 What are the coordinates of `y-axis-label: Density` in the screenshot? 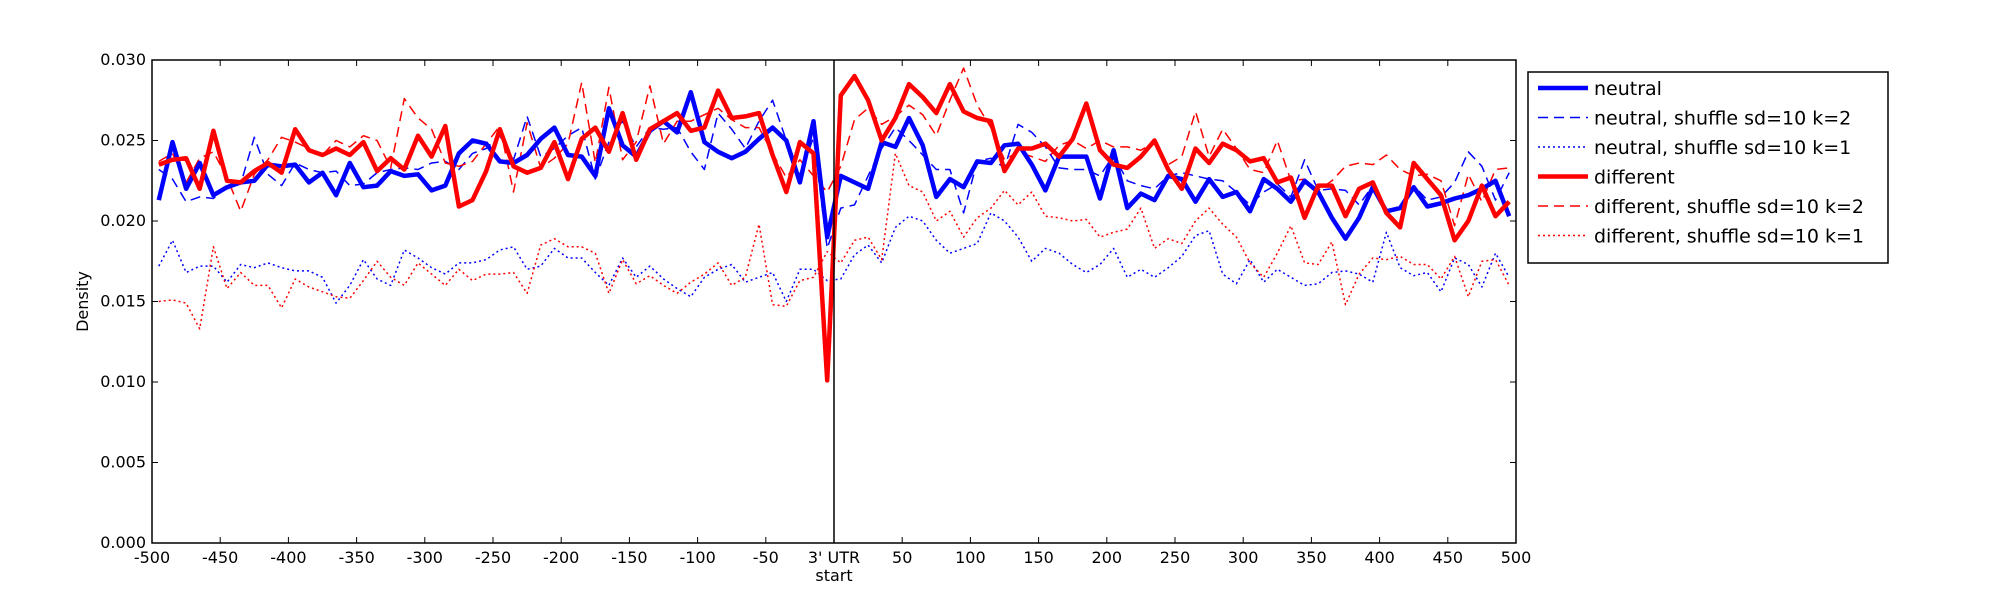 It's located at (82, 301).